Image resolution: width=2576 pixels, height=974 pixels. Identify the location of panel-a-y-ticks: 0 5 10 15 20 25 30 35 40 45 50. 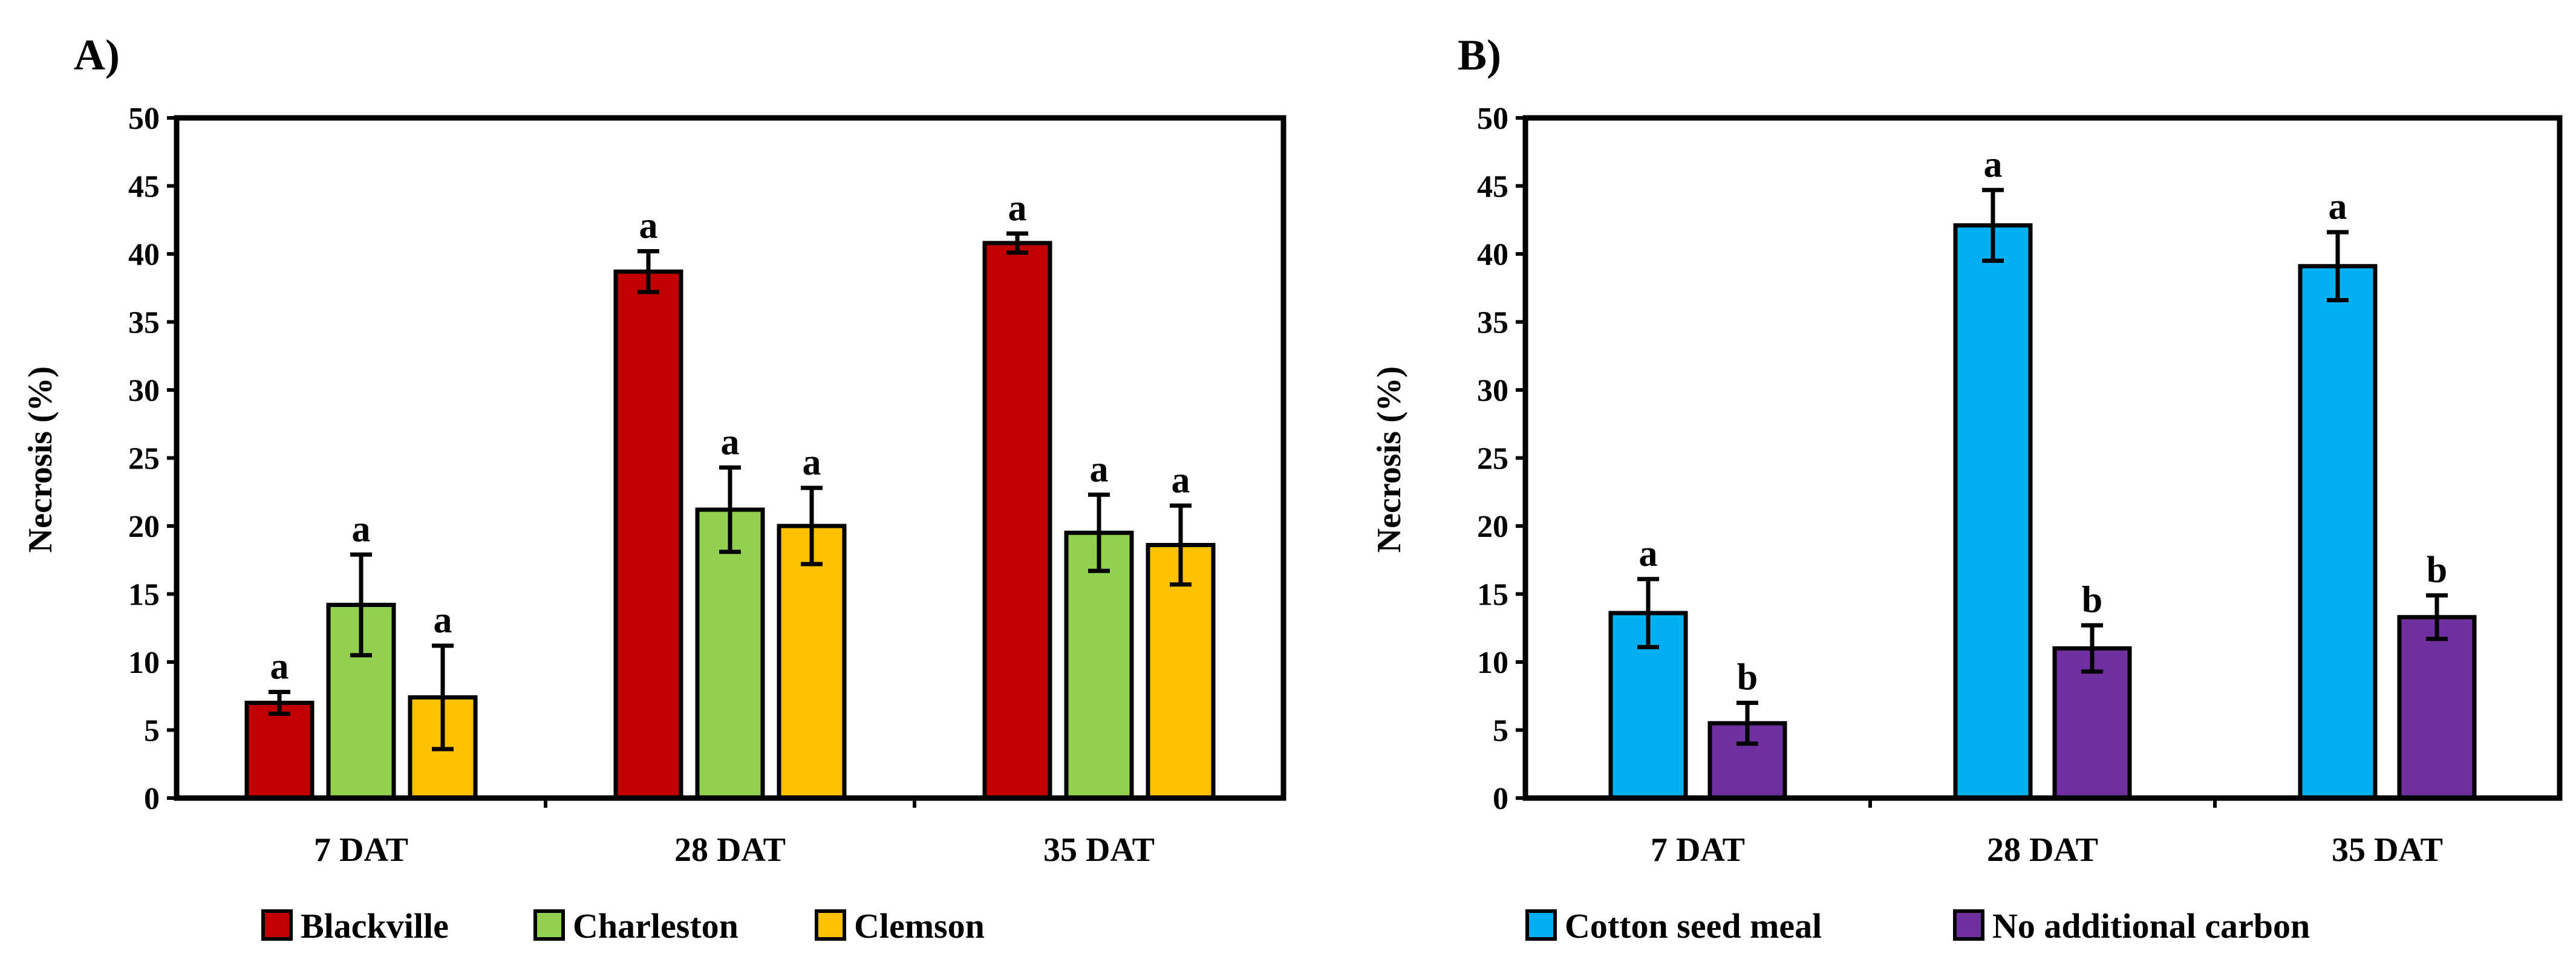
(152, 459).